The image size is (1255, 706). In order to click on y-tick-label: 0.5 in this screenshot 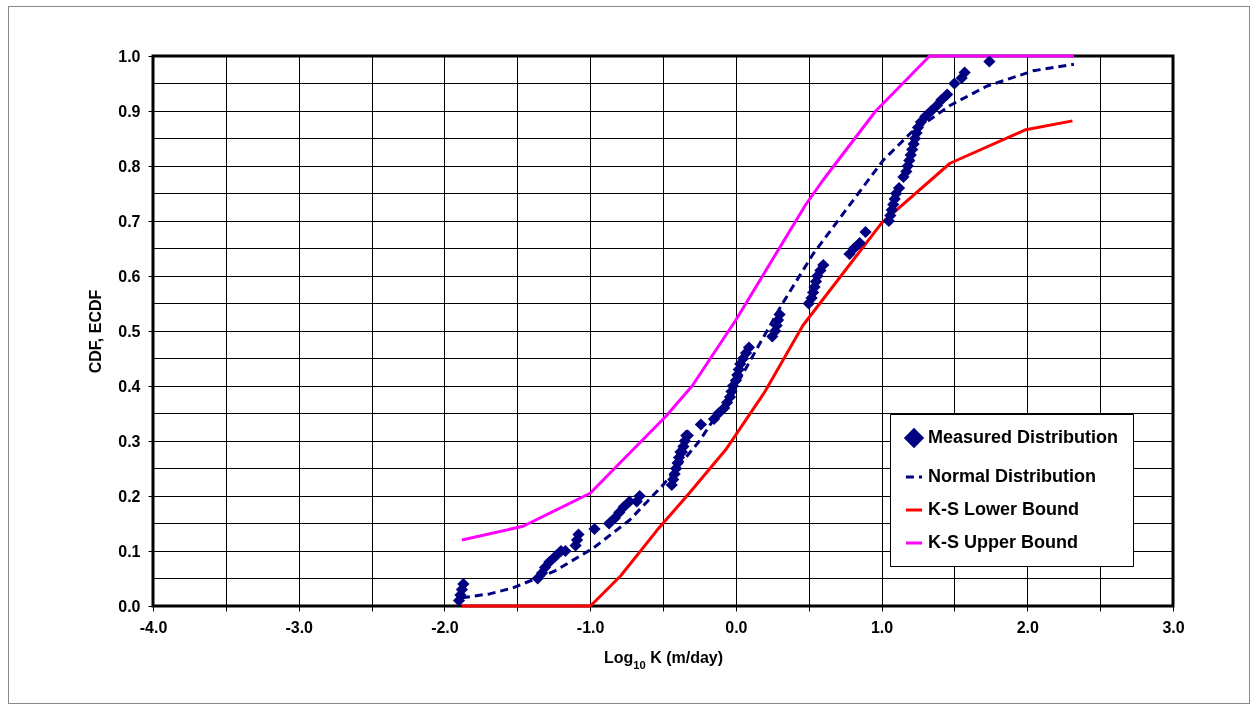, I will do `click(129, 331)`.